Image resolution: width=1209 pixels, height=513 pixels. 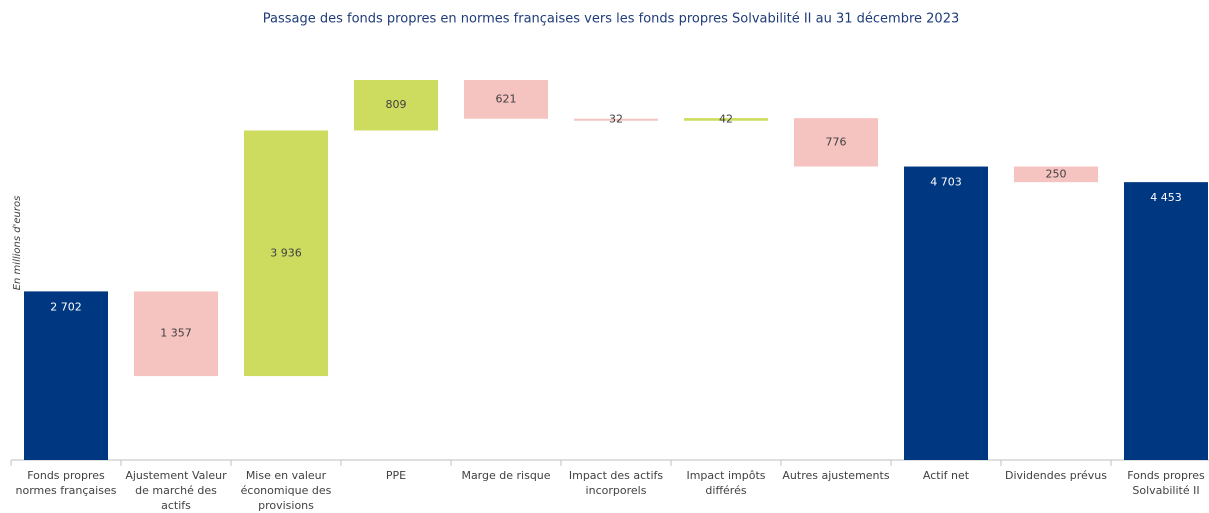 What do you see at coordinates (396, 475) in the screenshot?
I see `x-tick-label: PPE` at bounding box center [396, 475].